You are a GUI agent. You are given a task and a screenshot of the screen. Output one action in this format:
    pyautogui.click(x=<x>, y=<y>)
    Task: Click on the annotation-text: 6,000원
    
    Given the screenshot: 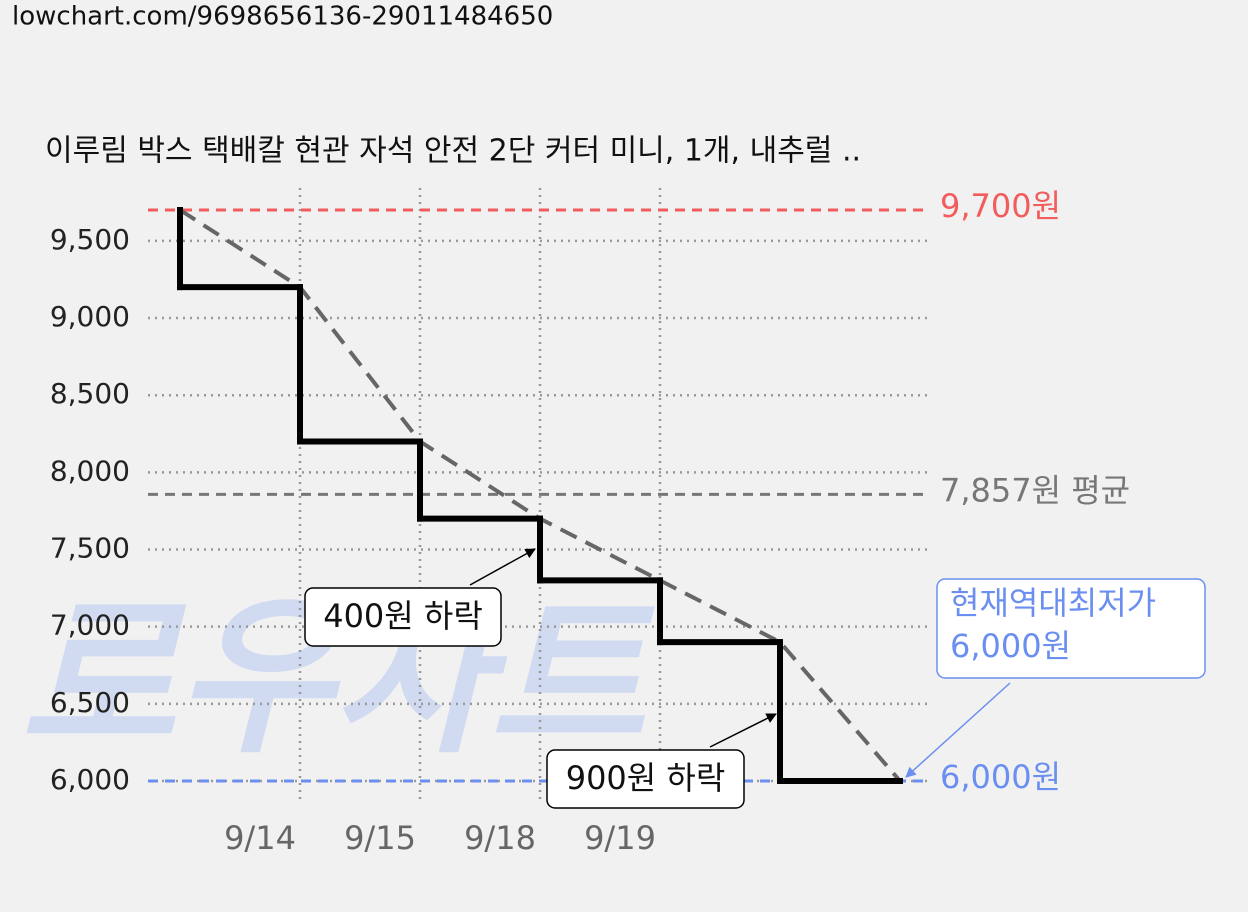 What is the action you would take?
    pyautogui.click(x=1010, y=646)
    